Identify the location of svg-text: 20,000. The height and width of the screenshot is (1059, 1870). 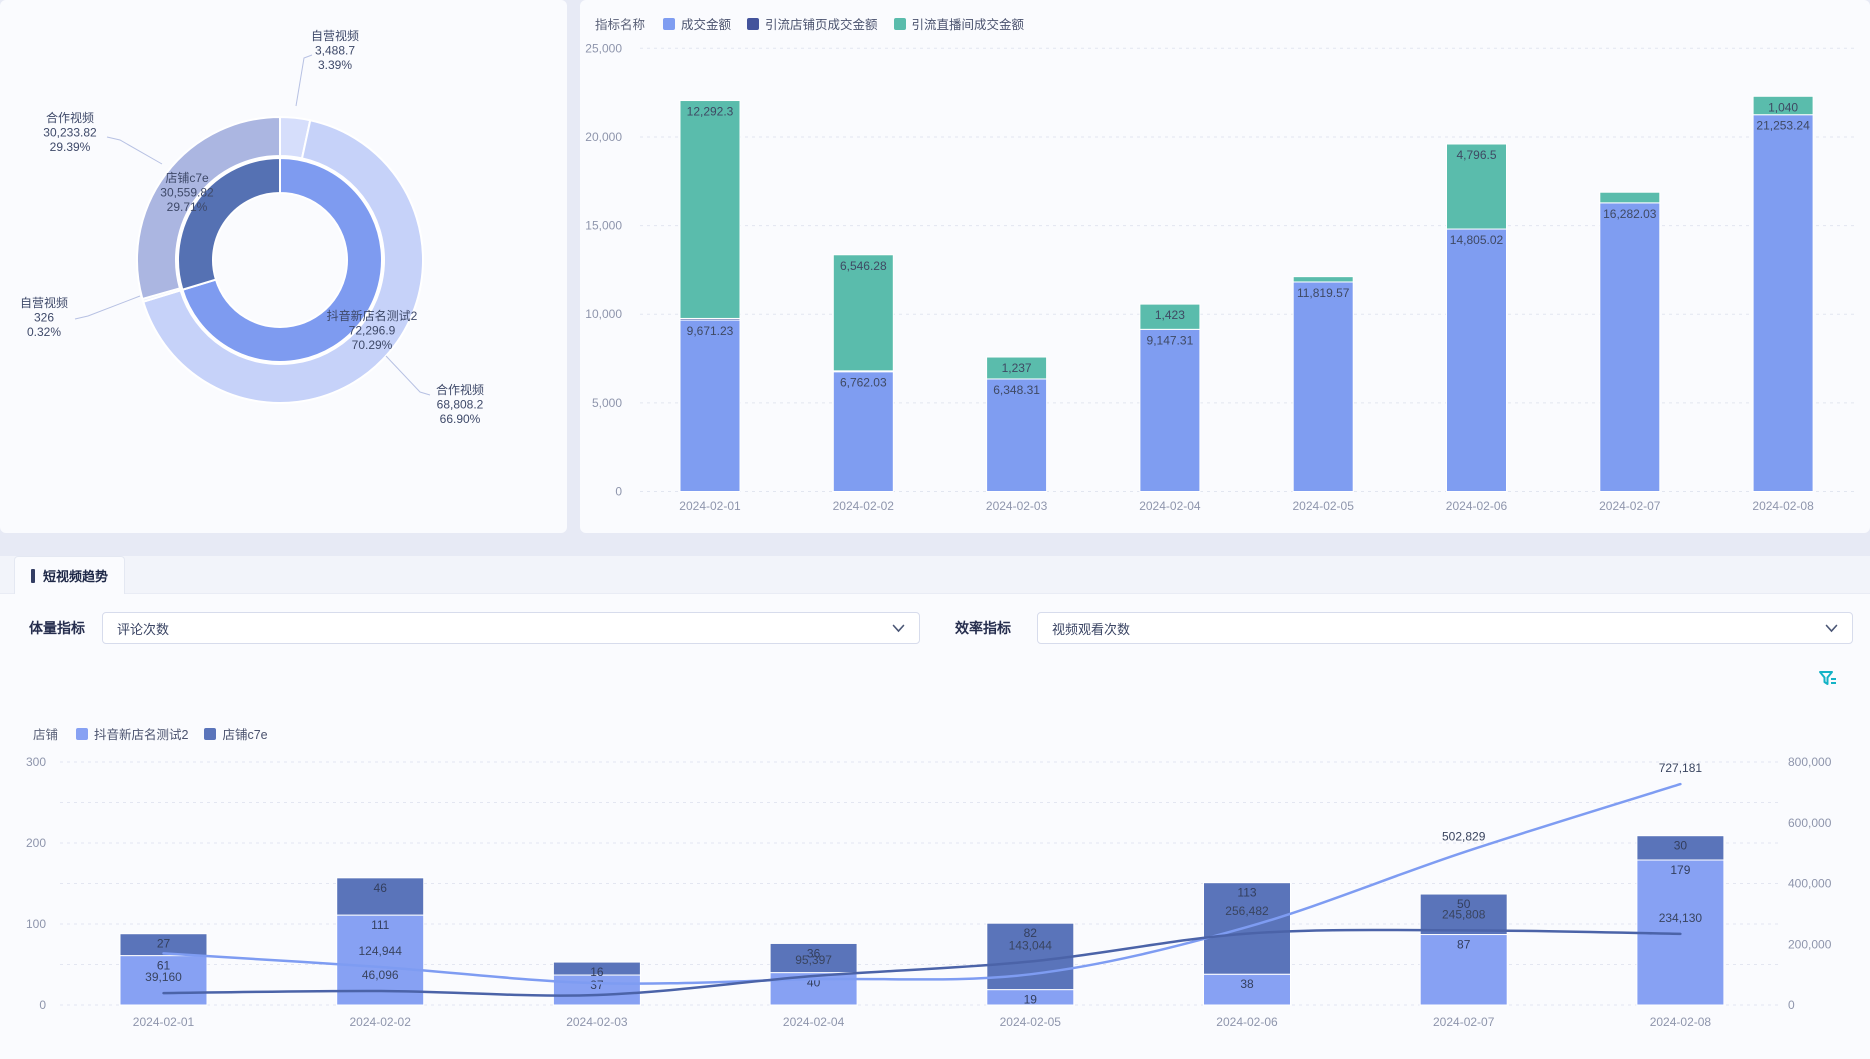
(603, 137).